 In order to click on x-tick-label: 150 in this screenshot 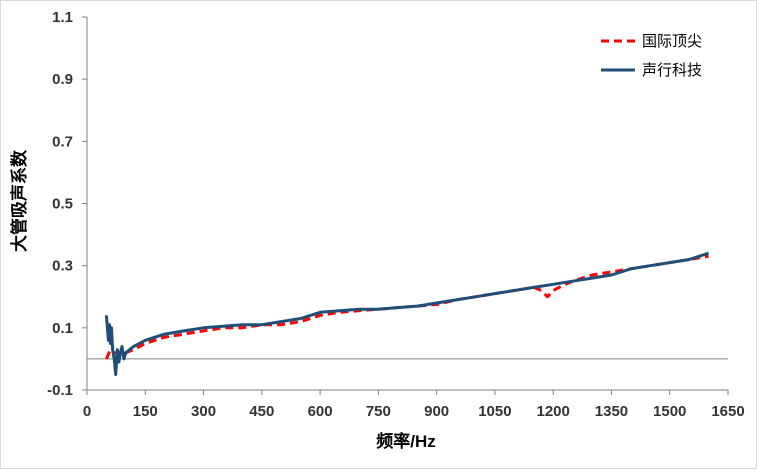, I will do `click(145, 411)`.